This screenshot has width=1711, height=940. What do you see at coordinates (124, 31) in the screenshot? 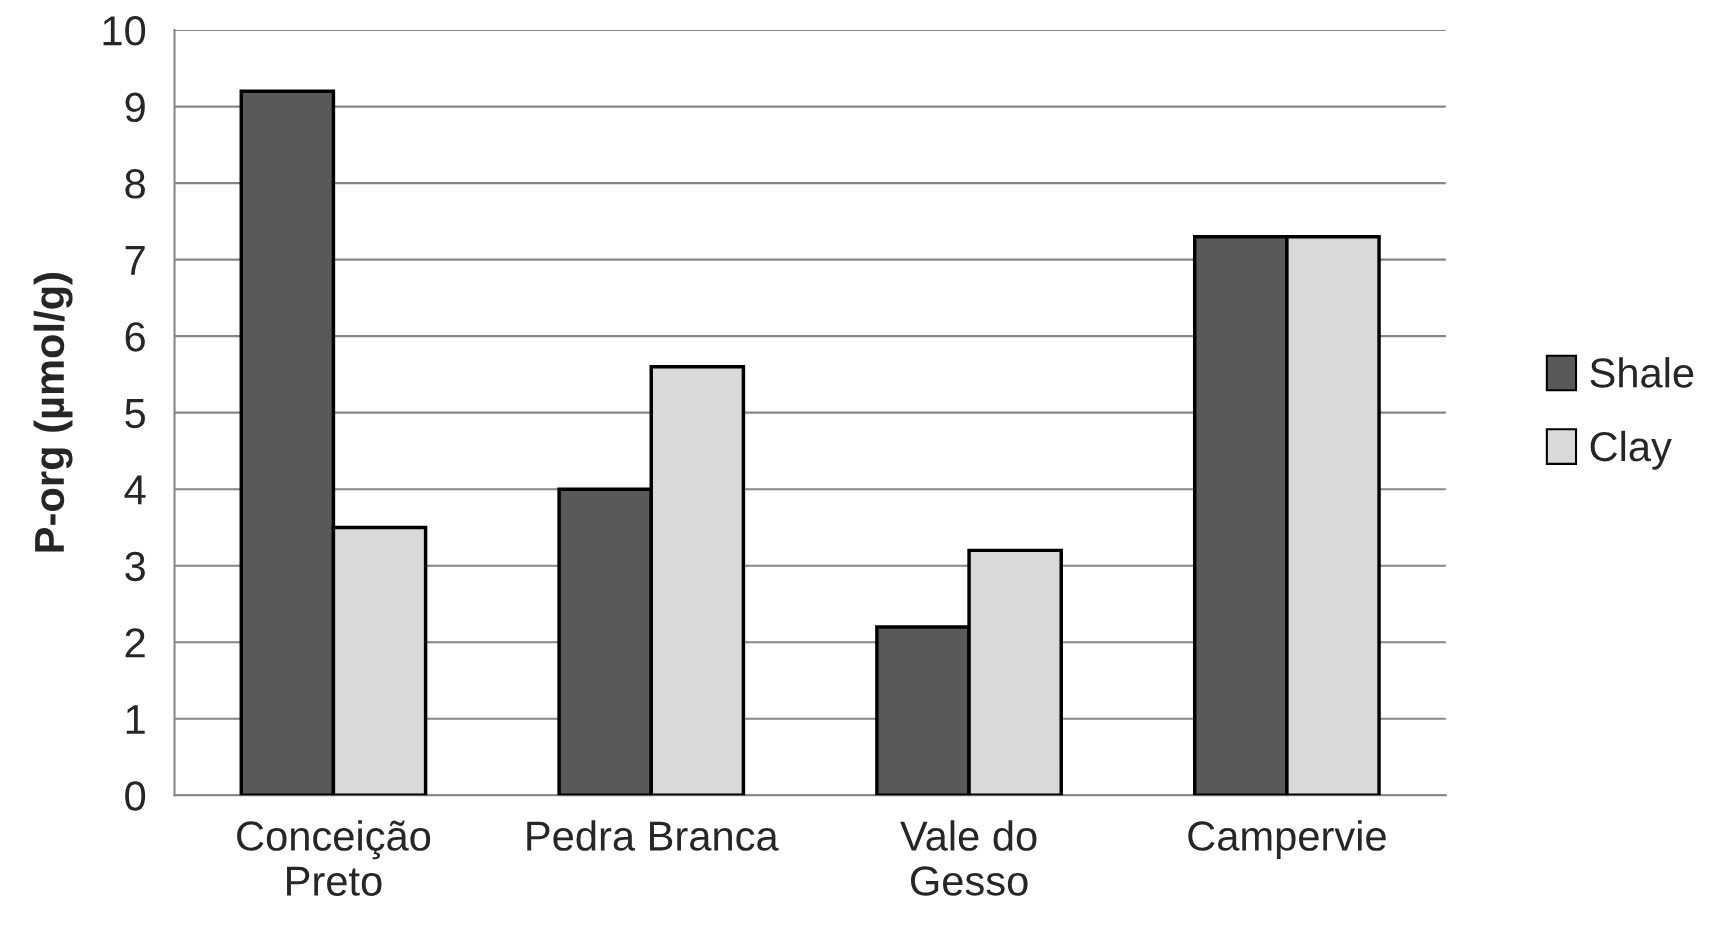
I see `y-tick-label: 10` at bounding box center [124, 31].